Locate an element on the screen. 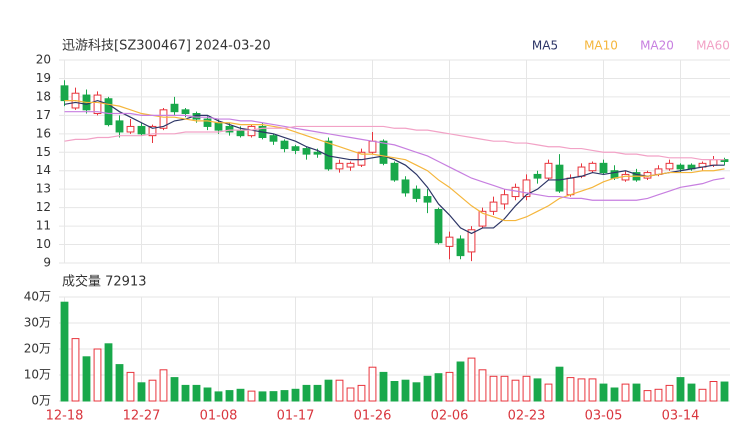 Image resolution: width=740 pixels, height=440 pixels. y-tick-label: 10 is located at coordinates (43, 244).